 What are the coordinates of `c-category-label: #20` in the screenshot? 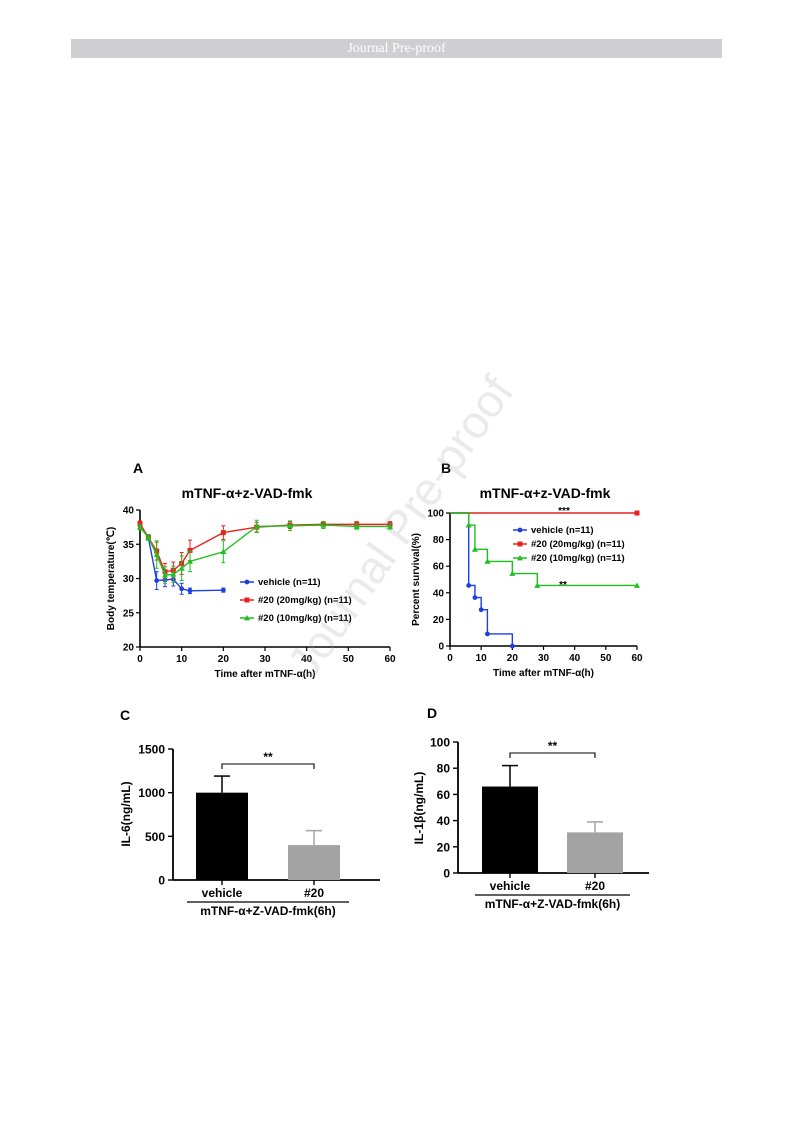 It's located at (314, 893).